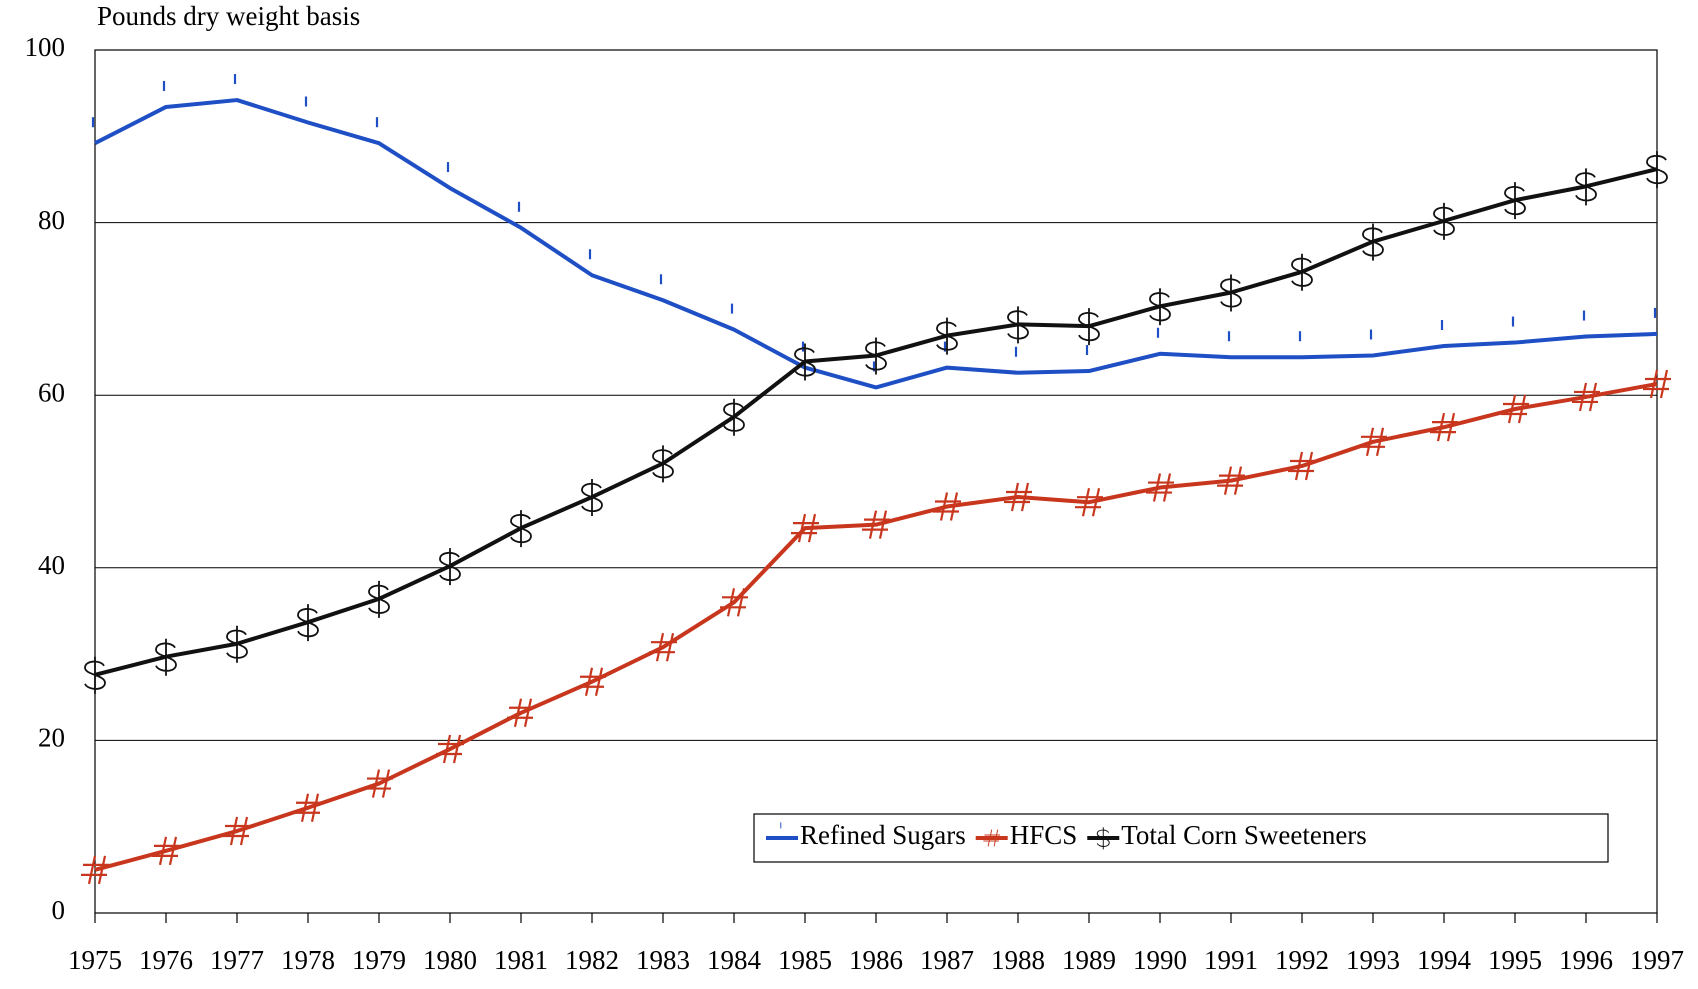 Image resolution: width=1698 pixels, height=989 pixels. I want to click on legend-label: Refined Sugars, so click(883, 835).